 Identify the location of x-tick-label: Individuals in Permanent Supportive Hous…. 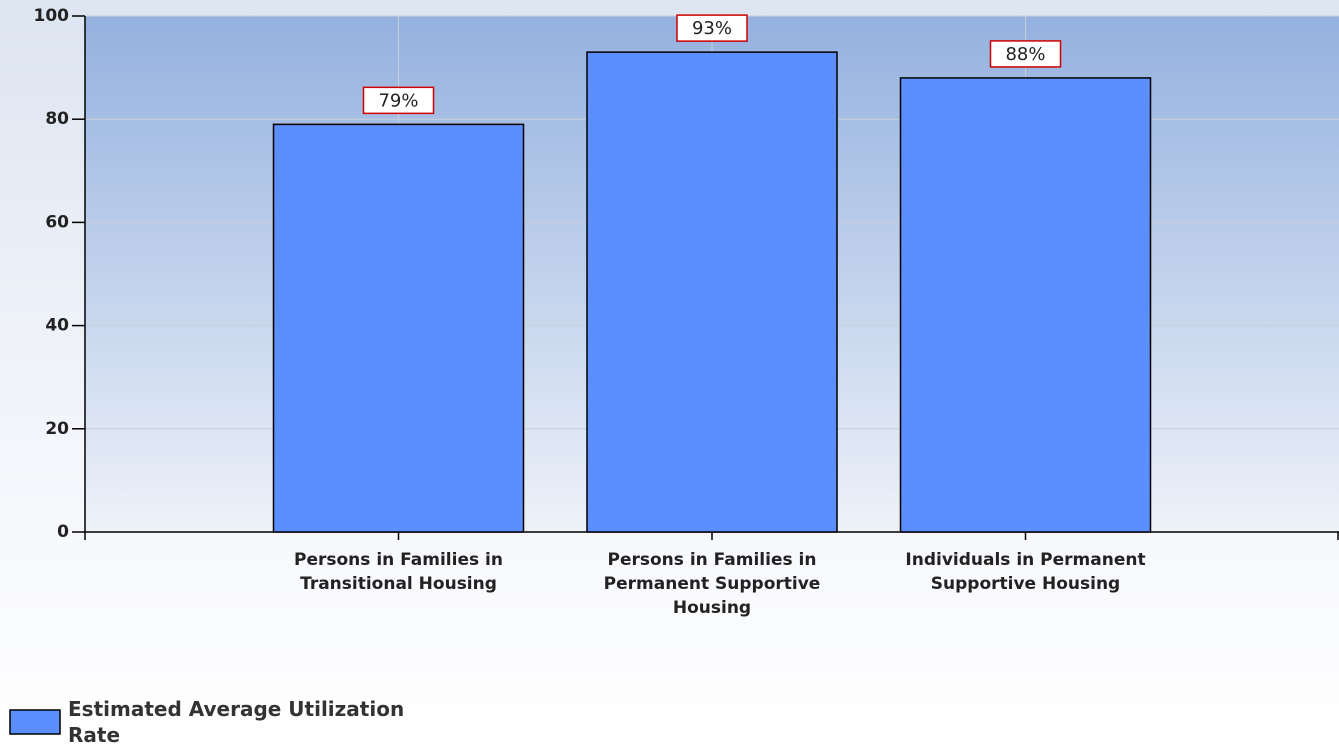
(1025, 572).